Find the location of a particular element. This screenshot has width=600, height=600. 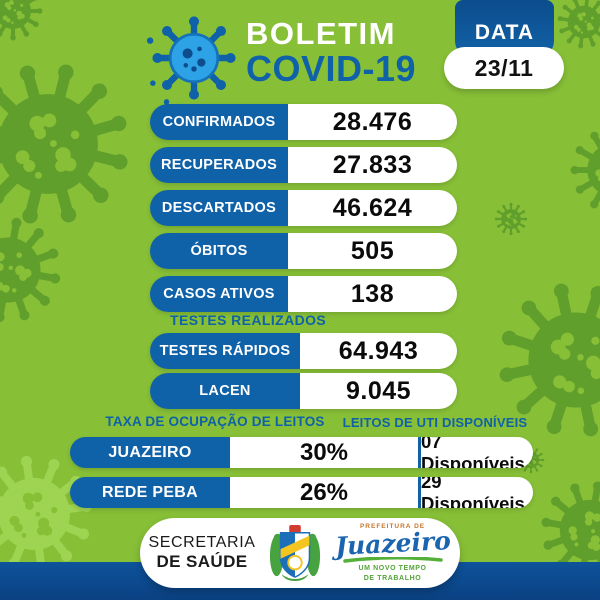

bed-row-name: REDE PEBA is located at coordinates (150, 492).